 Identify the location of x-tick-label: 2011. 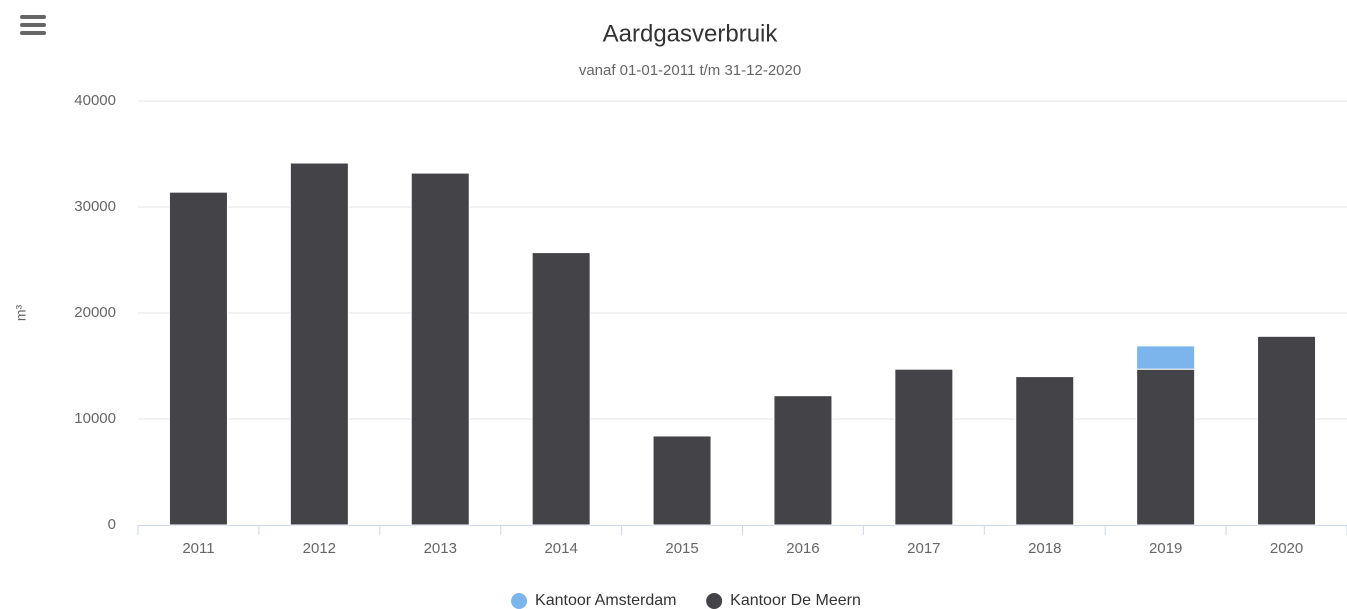
(198, 548).